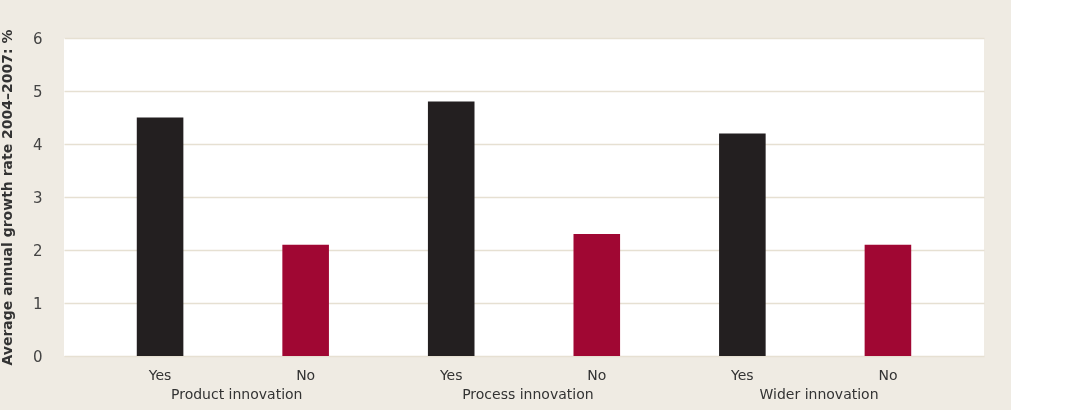  What do you see at coordinates (37, 197) in the screenshot?
I see `y-tick-label: 3` at bounding box center [37, 197].